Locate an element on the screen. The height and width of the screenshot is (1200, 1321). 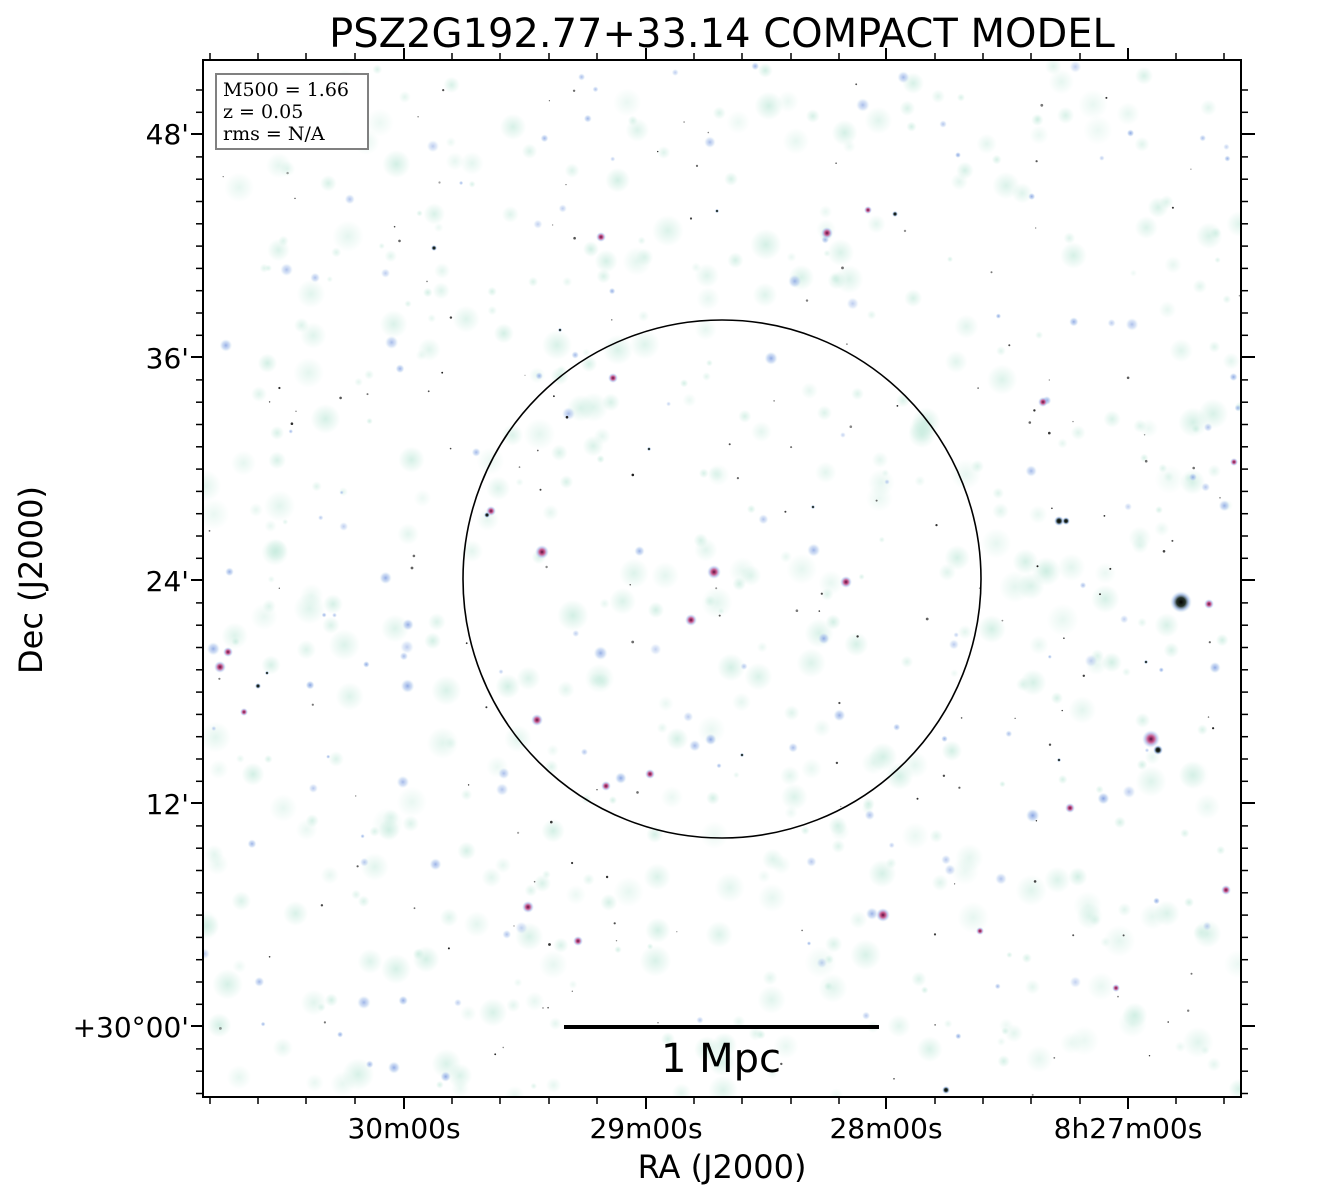
info-box-frame is located at coordinates (292, 111).